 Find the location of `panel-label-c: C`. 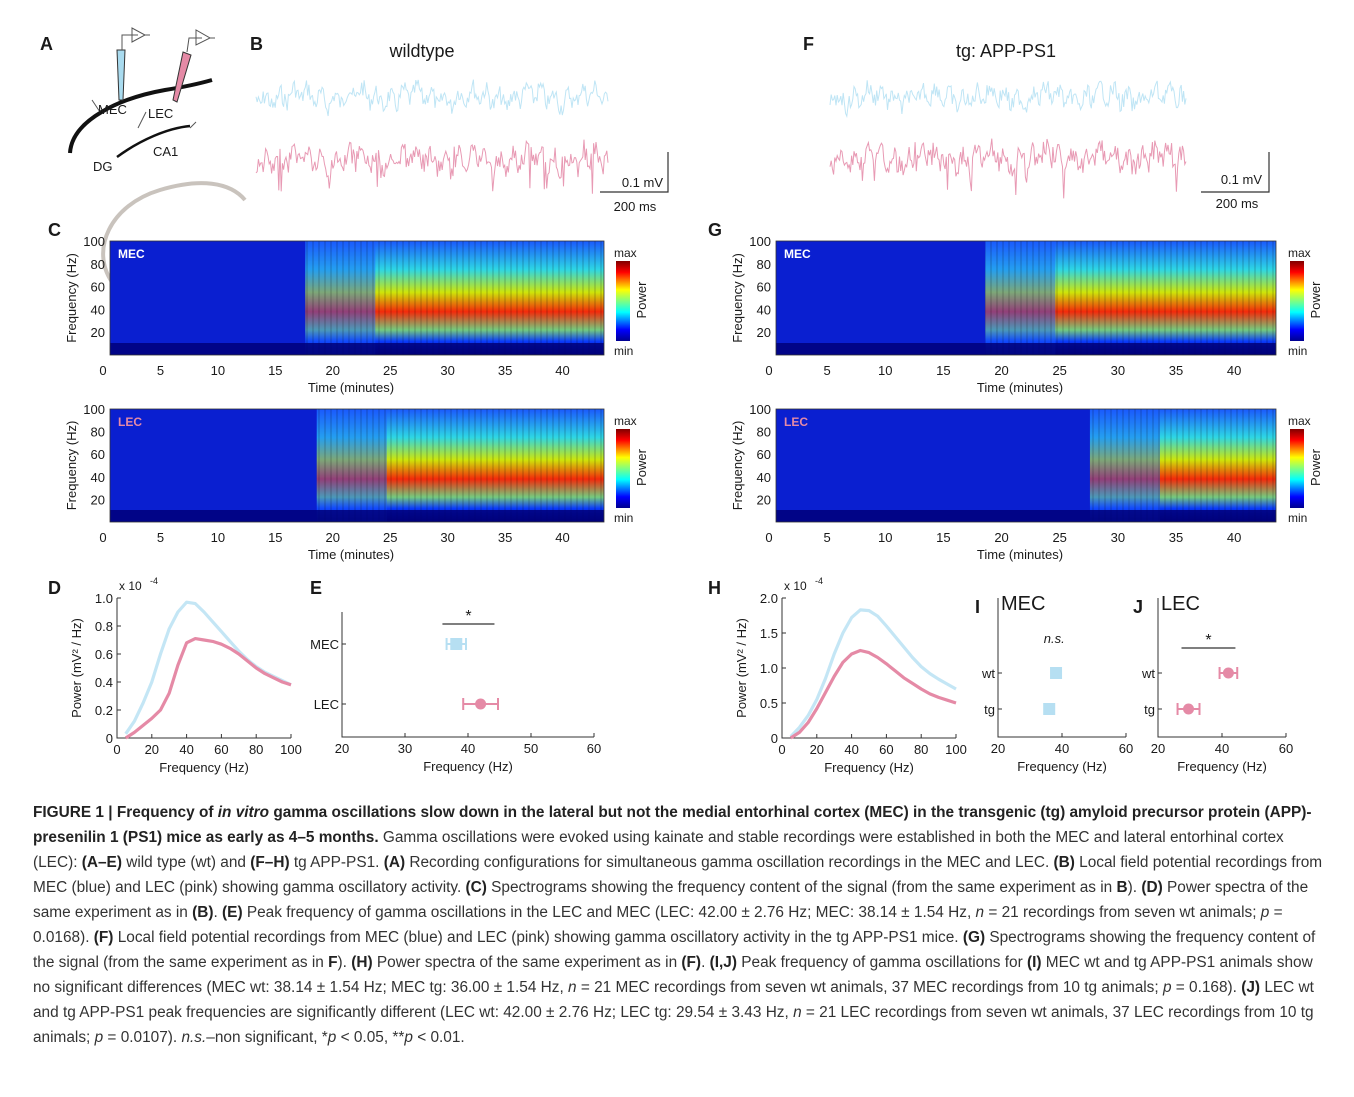

panel-label-c: C is located at coordinates (54, 230).